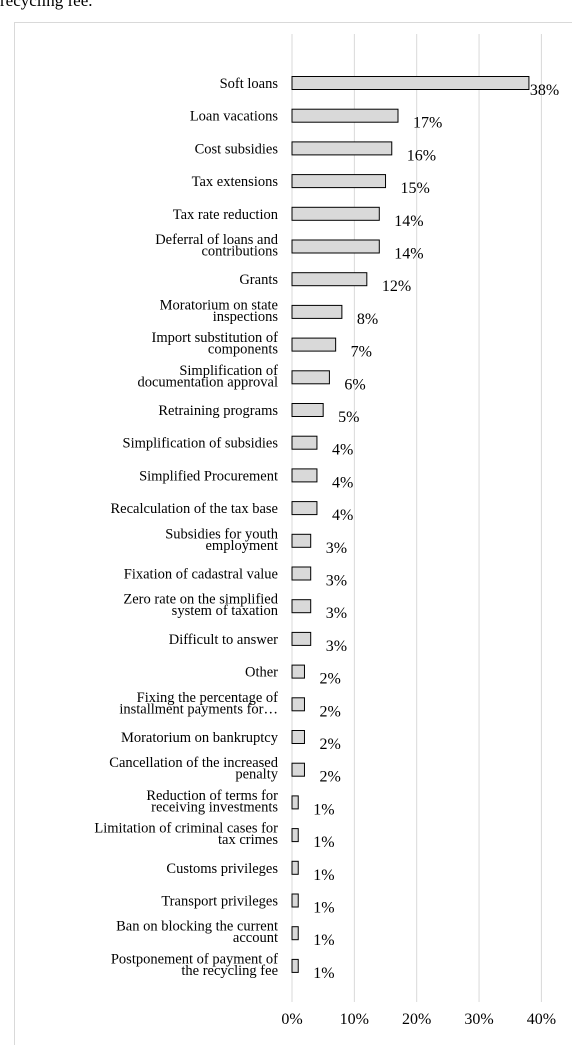  What do you see at coordinates (200, 738) in the screenshot?
I see `category-label: Moratorium on bankruptcy` at bounding box center [200, 738].